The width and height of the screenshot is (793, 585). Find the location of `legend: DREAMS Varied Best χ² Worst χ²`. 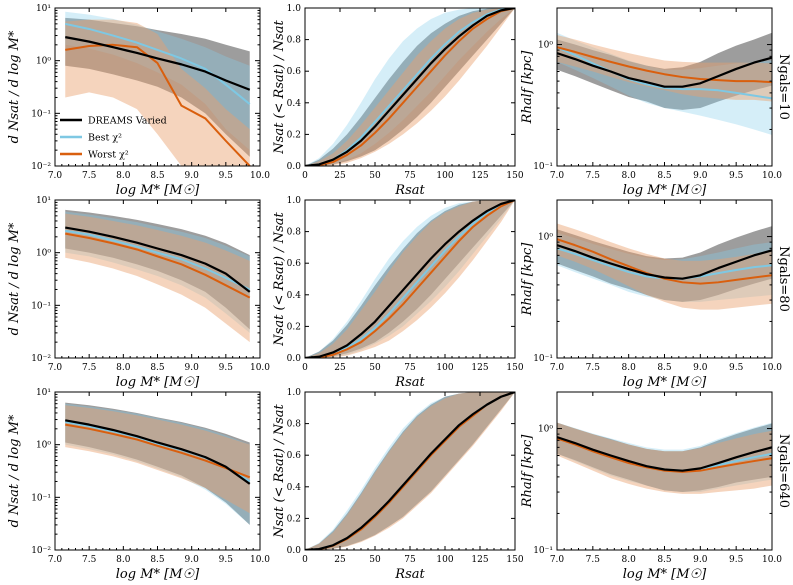

legend: DREAMS Varied Best χ² Worst χ² is located at coordinates (113, 138).